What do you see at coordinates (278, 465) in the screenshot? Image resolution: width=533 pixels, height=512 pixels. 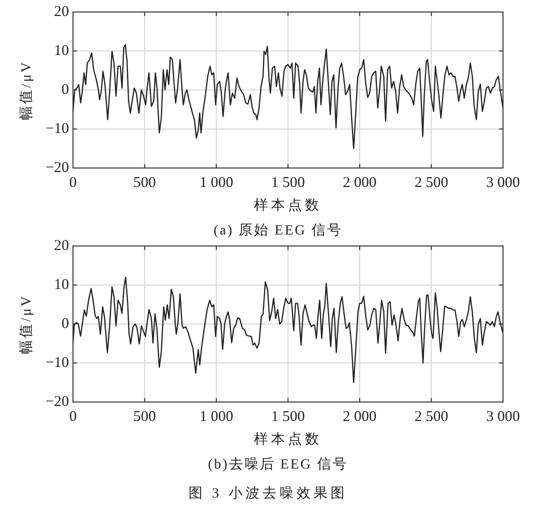 I see `panel-caption: (b)去噪后 EEG 信号` at bounding box center [278, 465].